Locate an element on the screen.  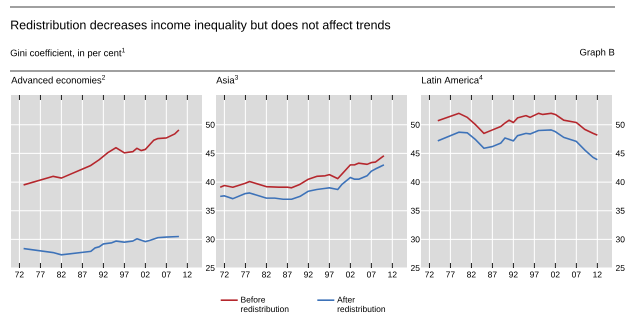
text: Redistribution decreases income inequality but does not affect trends is located at coordinates (200, 26).